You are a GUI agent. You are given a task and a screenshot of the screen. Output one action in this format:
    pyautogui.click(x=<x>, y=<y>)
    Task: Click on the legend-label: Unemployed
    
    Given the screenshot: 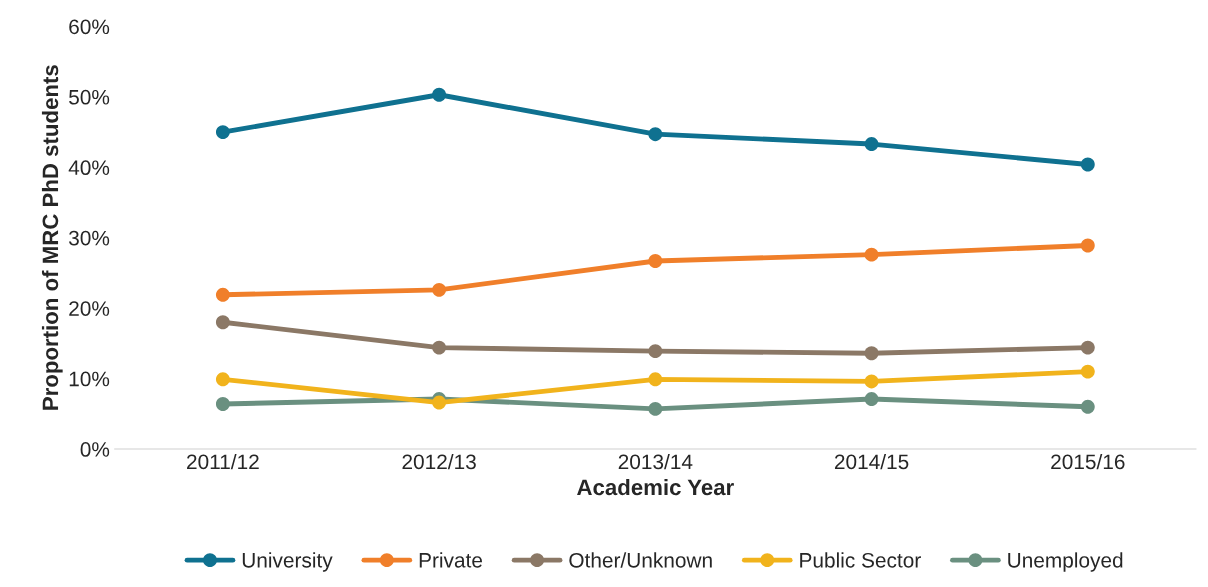 What is the action you would take?
    pyautogui.click(x=1065, y=562)
    